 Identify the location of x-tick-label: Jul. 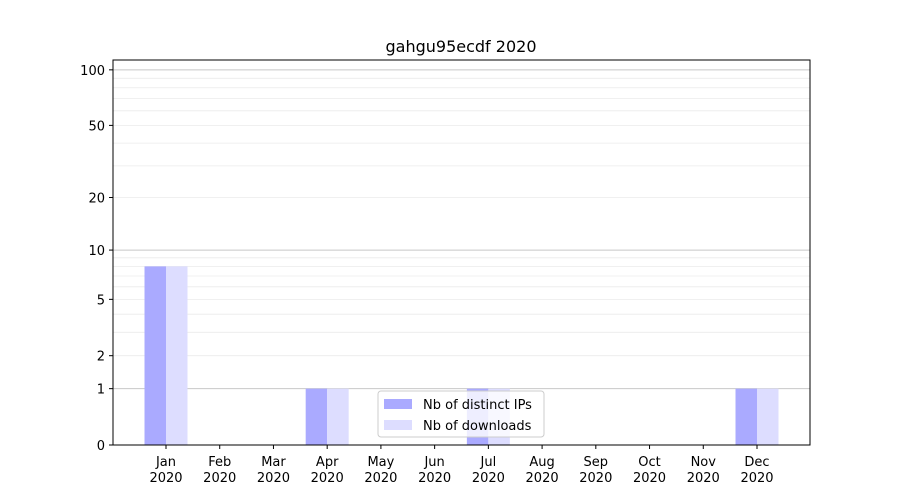
(488, 462).